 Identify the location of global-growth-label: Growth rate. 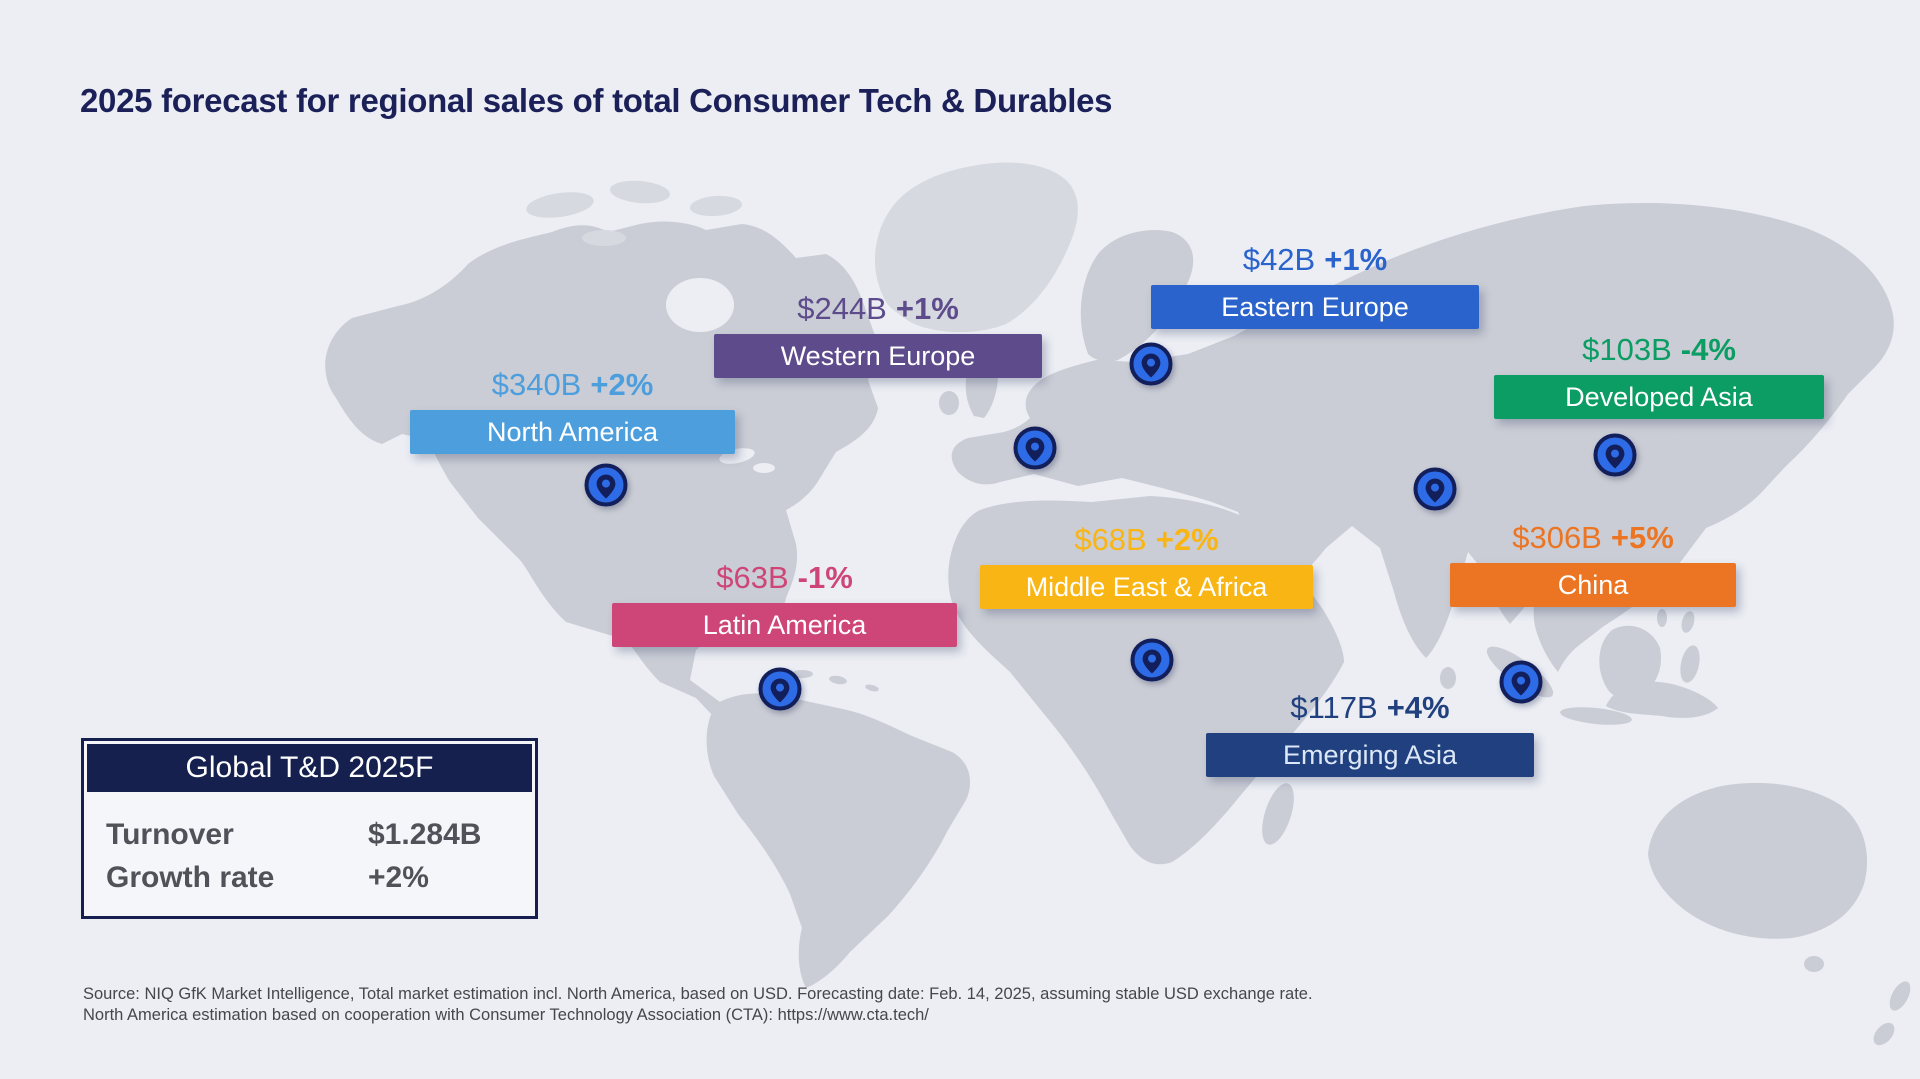
(190, 877).